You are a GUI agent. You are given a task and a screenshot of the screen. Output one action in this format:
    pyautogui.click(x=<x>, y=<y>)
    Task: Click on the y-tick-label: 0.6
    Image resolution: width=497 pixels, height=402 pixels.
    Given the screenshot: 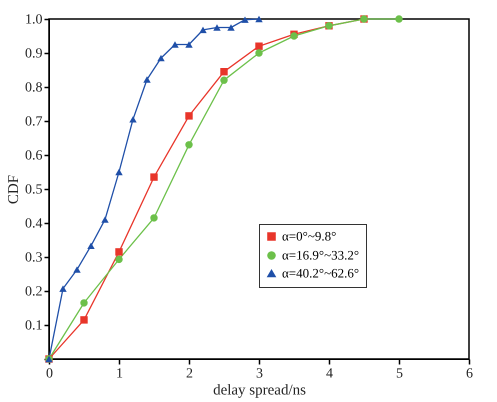 What is the action you would take?
    pyautogui.click(x=33, y=156)
    